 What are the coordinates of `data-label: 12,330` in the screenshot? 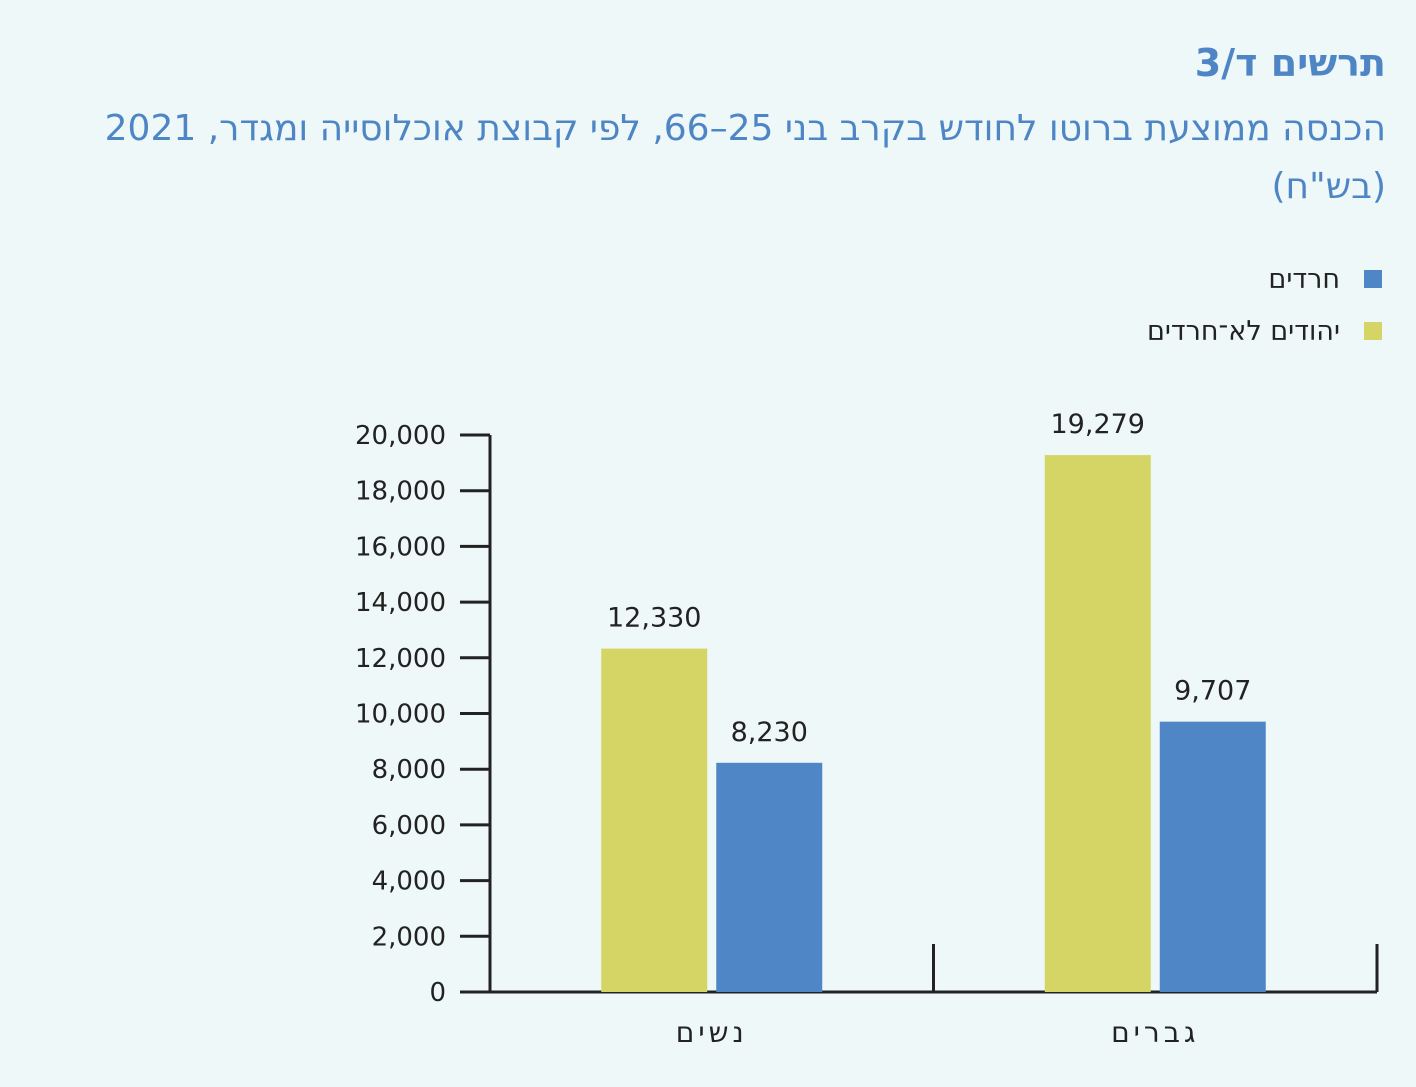 It's located at (654, 618).